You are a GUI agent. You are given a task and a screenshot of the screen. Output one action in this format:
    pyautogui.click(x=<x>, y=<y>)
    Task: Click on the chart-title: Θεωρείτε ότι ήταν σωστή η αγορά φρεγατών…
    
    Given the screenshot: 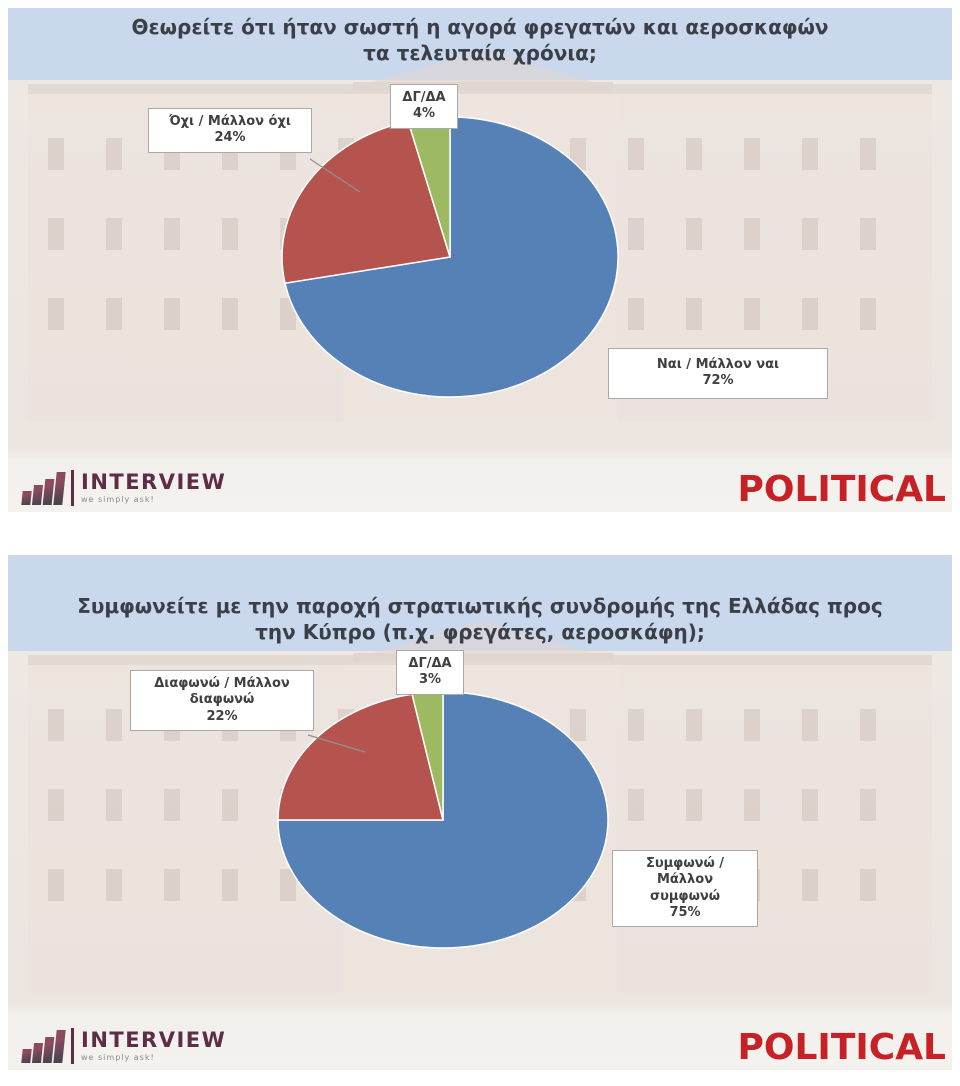 What is the action you would take?
    pyautogui.click(x=480, y=40)
    